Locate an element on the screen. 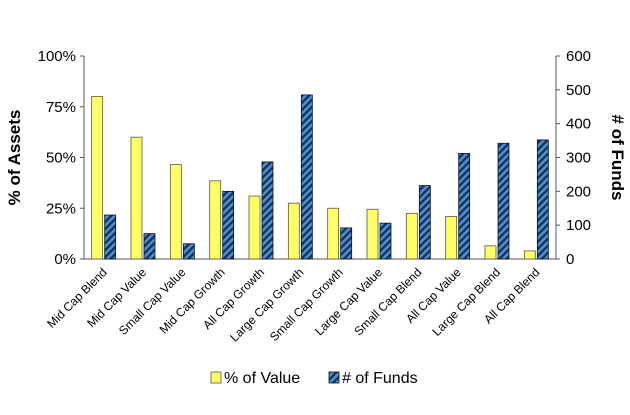  y2-tick-label: 600 is located at coordinates (578, 56).